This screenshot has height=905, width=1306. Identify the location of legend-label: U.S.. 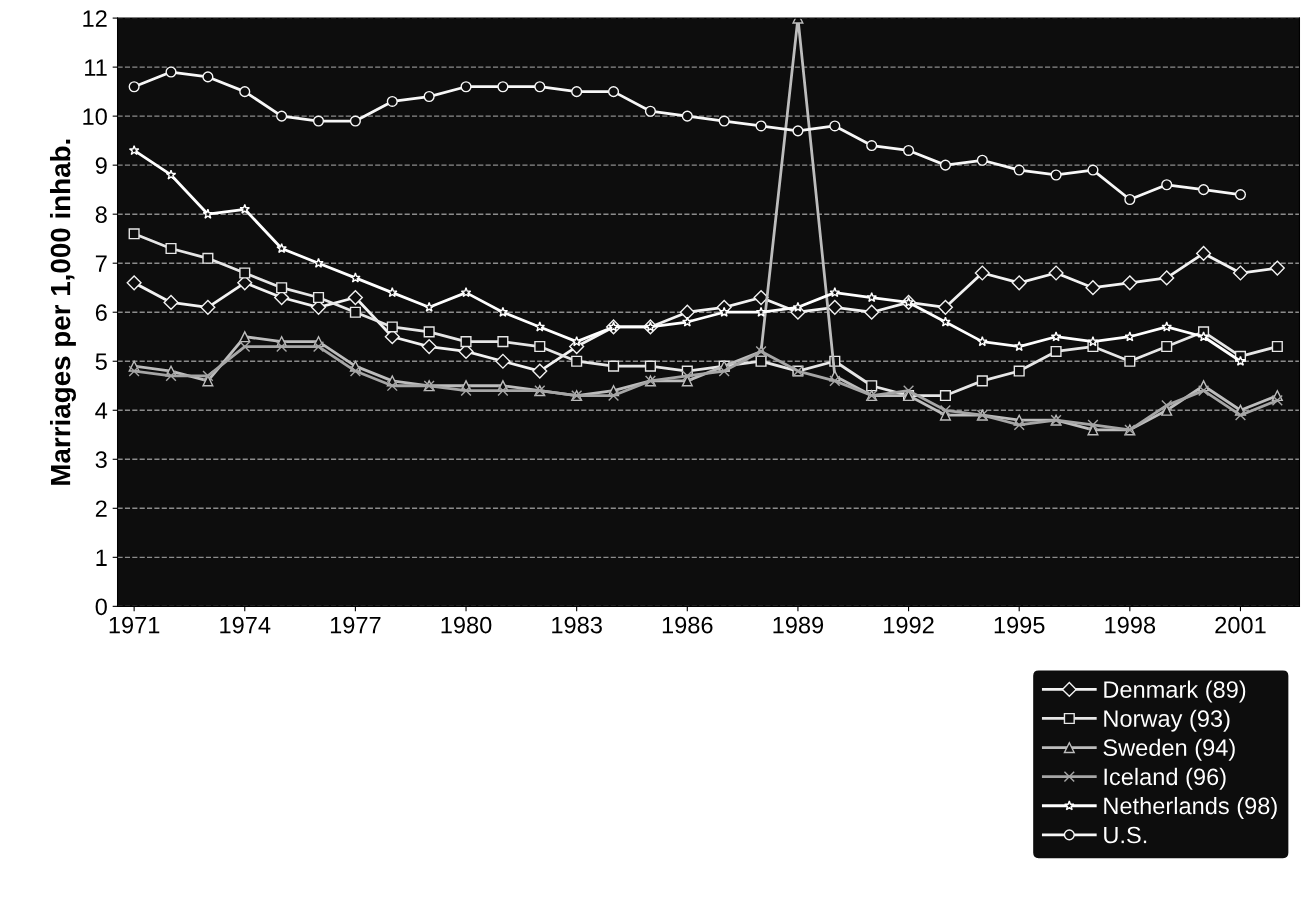
(1125, 835).